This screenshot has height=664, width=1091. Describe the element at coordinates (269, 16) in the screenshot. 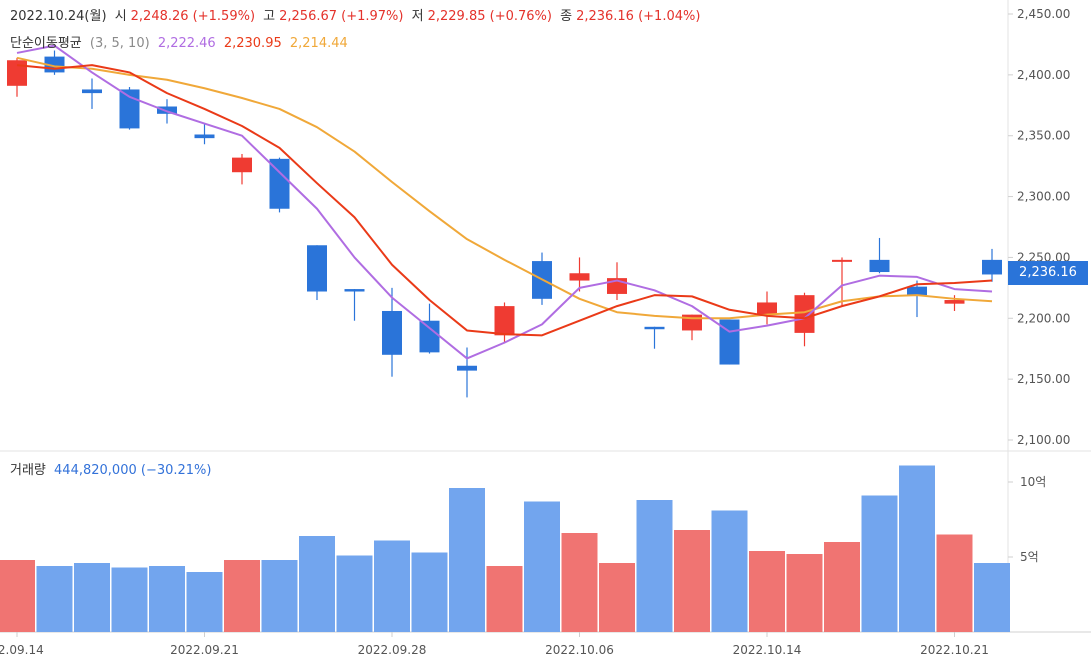

I see `high-label: 고` at that location.